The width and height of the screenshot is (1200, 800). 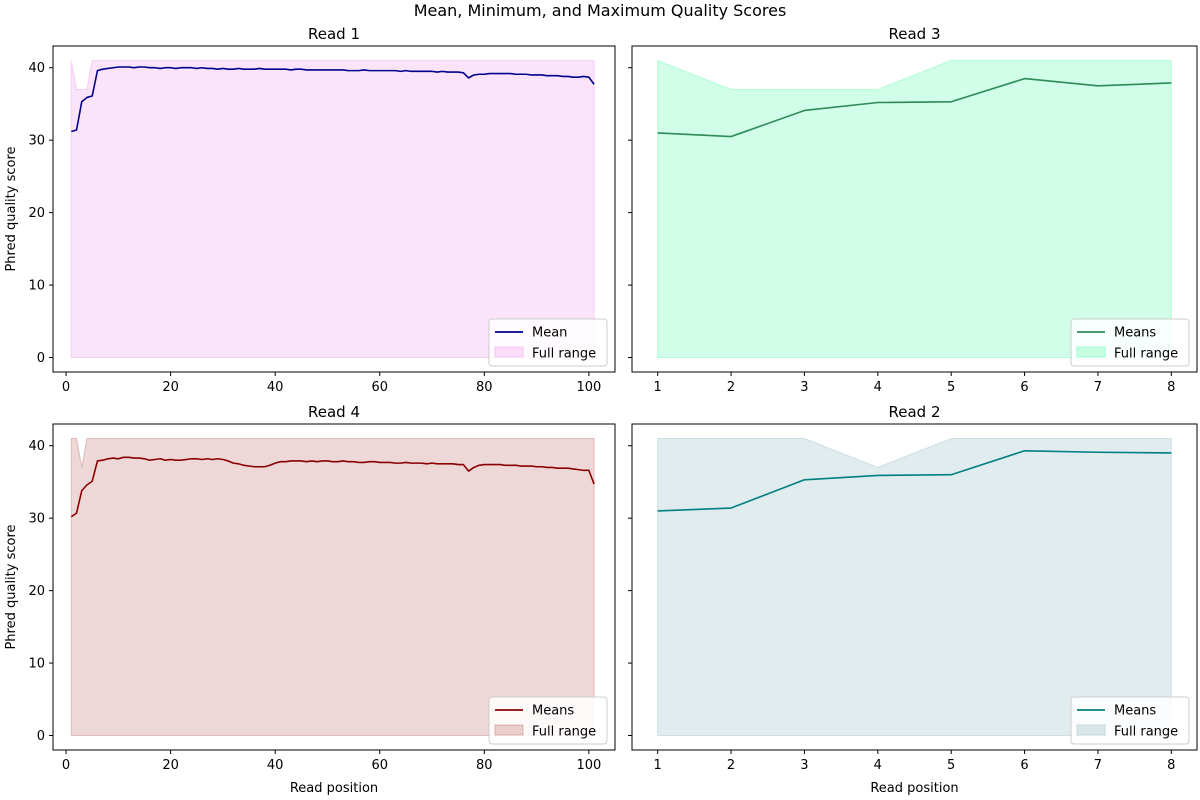 I want to click on panel-title: Read 1, so click(x=334, y=34).